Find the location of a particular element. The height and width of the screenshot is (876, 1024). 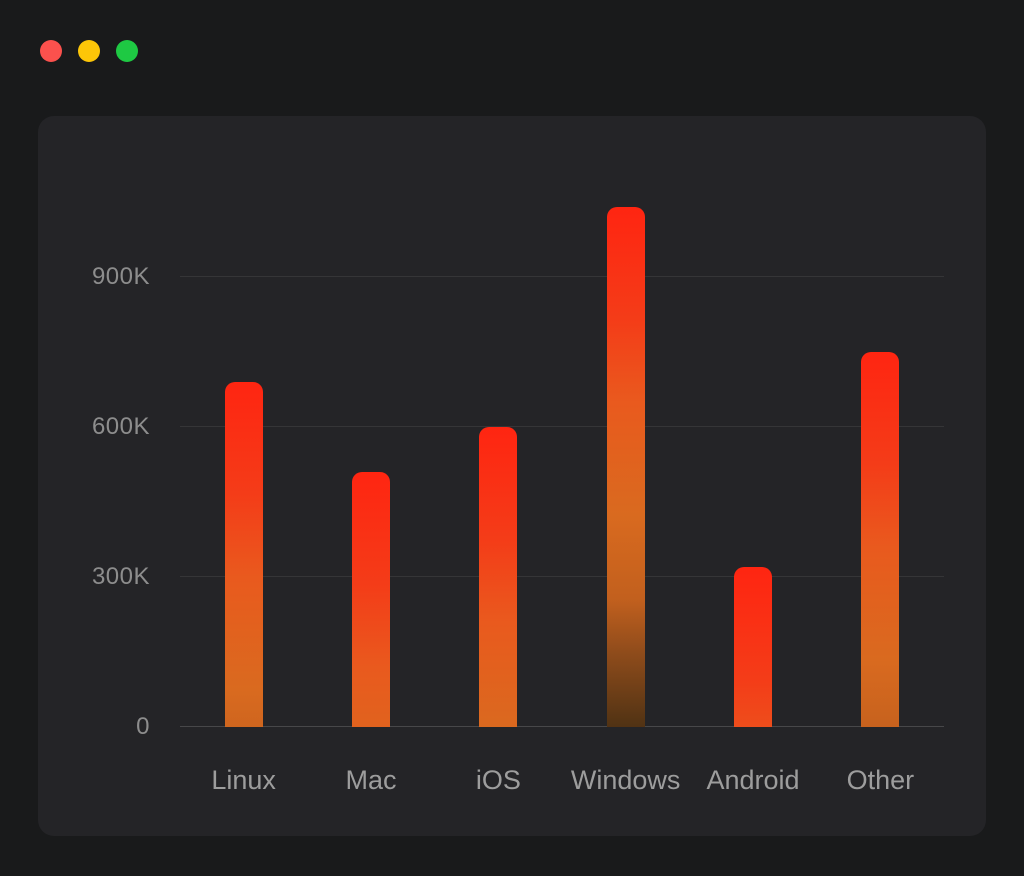

bar-android is located at coordinates (753, 647).